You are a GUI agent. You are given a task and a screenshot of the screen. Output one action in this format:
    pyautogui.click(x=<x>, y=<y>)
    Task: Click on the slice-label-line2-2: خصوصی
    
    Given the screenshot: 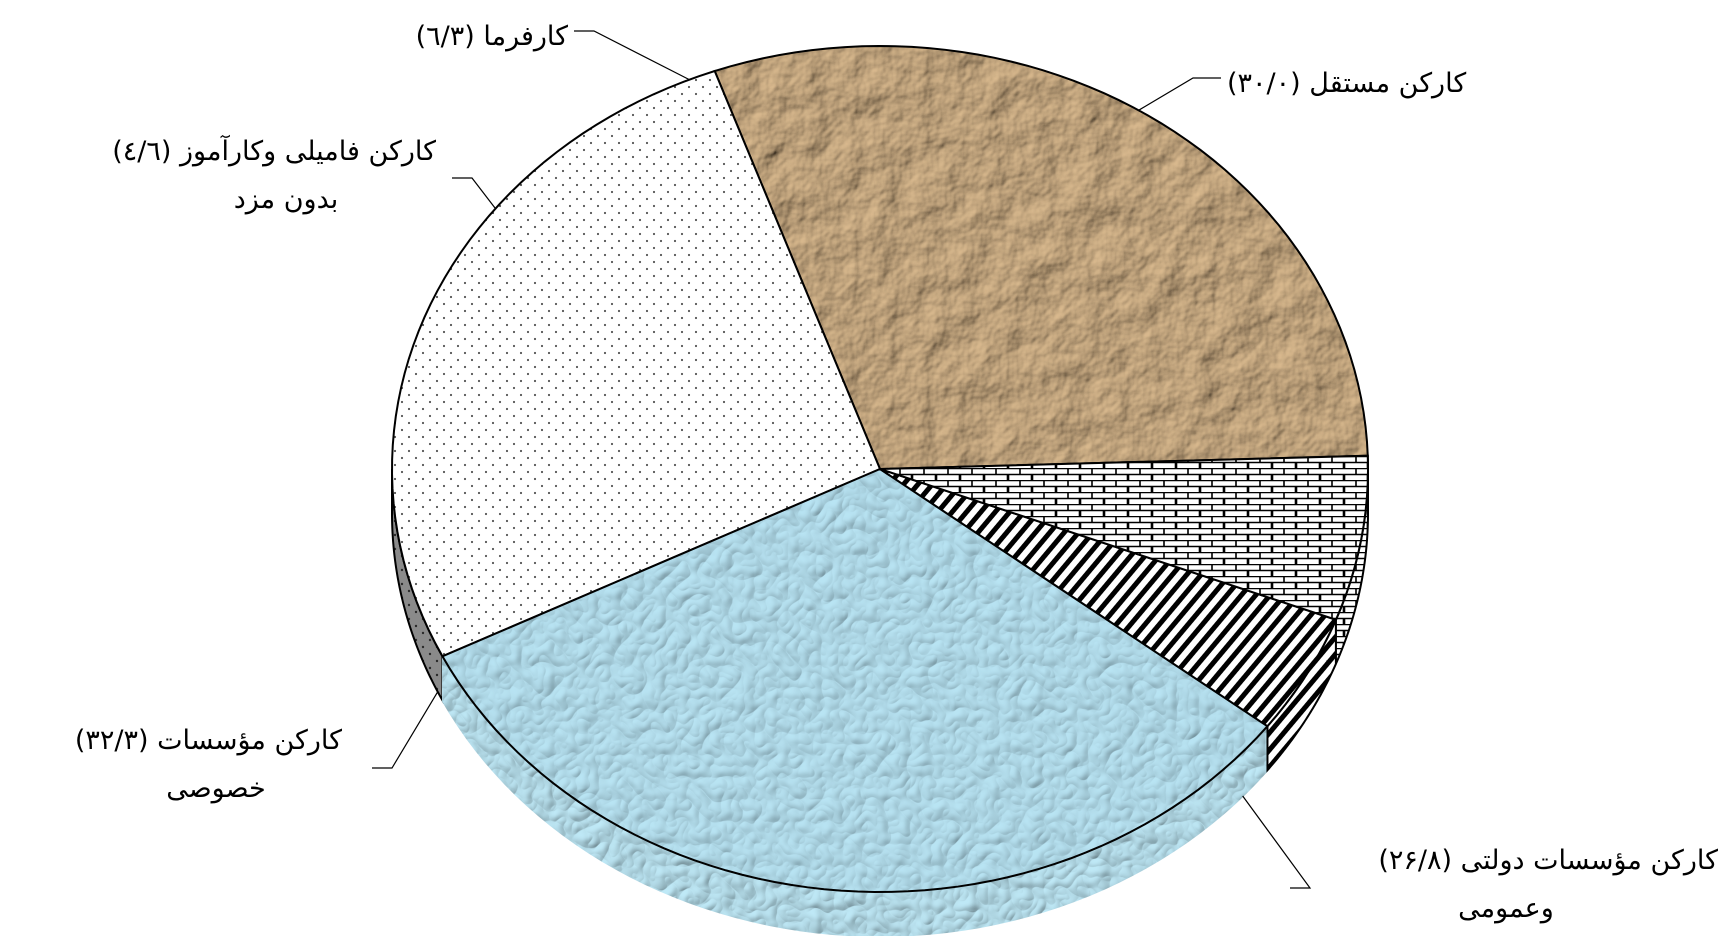 What is the action you would take?
    pyautogui.click(x=215, y=788)
    